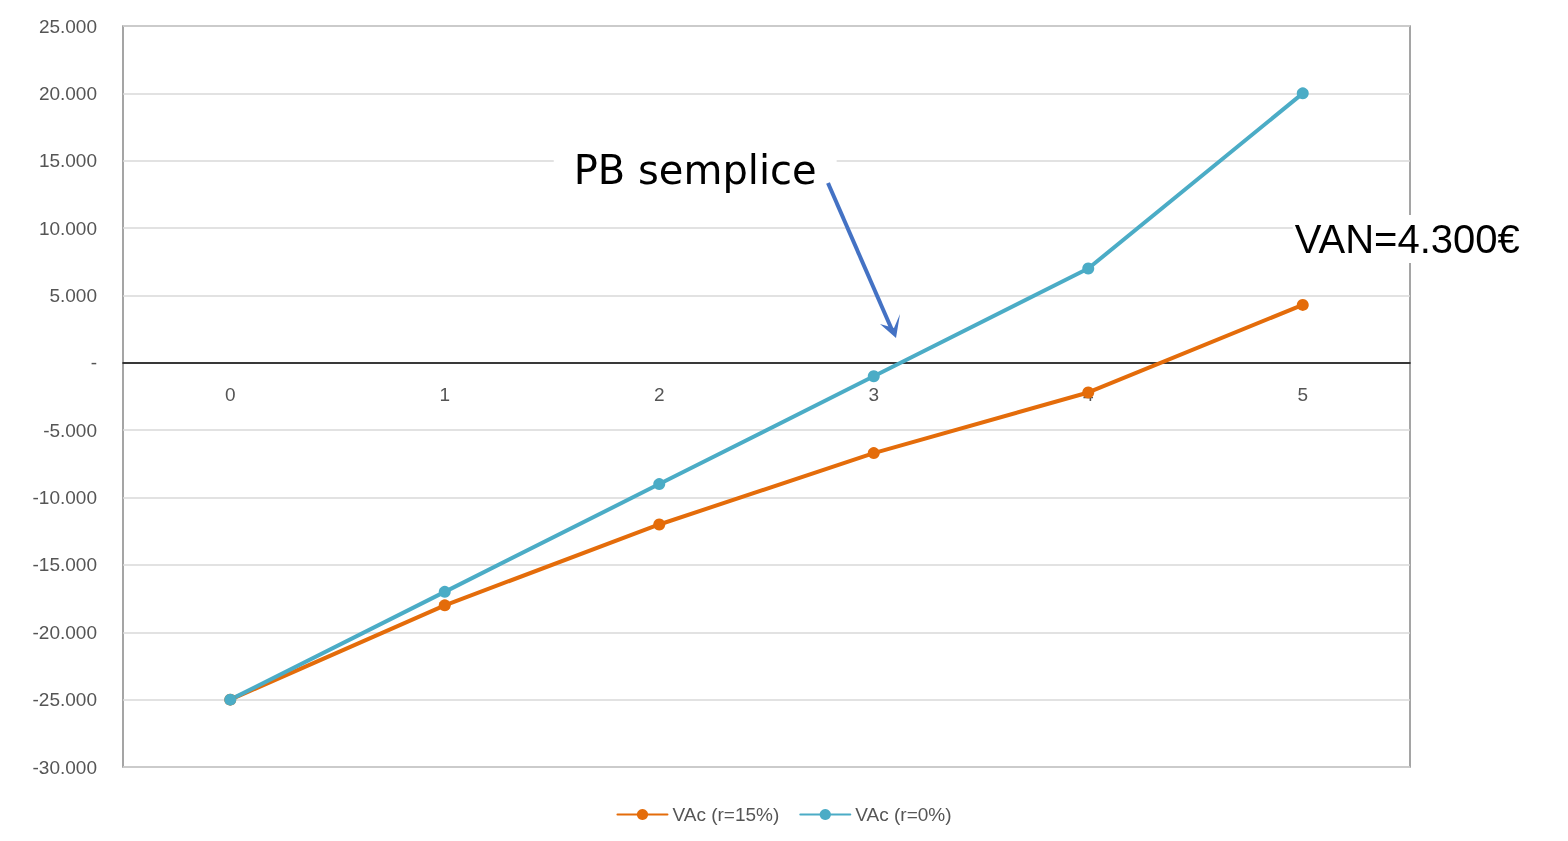 The width and height of the screenshot is (1568, 841). Describe the element at coordinates (1303, 394) in the screenshot. I see `x-tick-label: 5` at that location.